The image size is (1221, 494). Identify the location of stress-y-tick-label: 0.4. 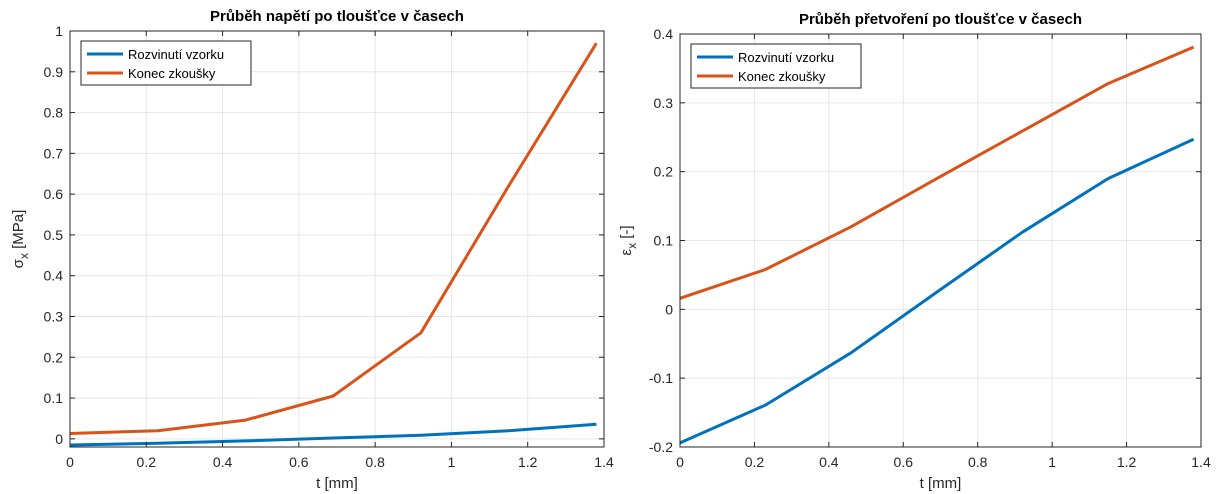
(54, 276).